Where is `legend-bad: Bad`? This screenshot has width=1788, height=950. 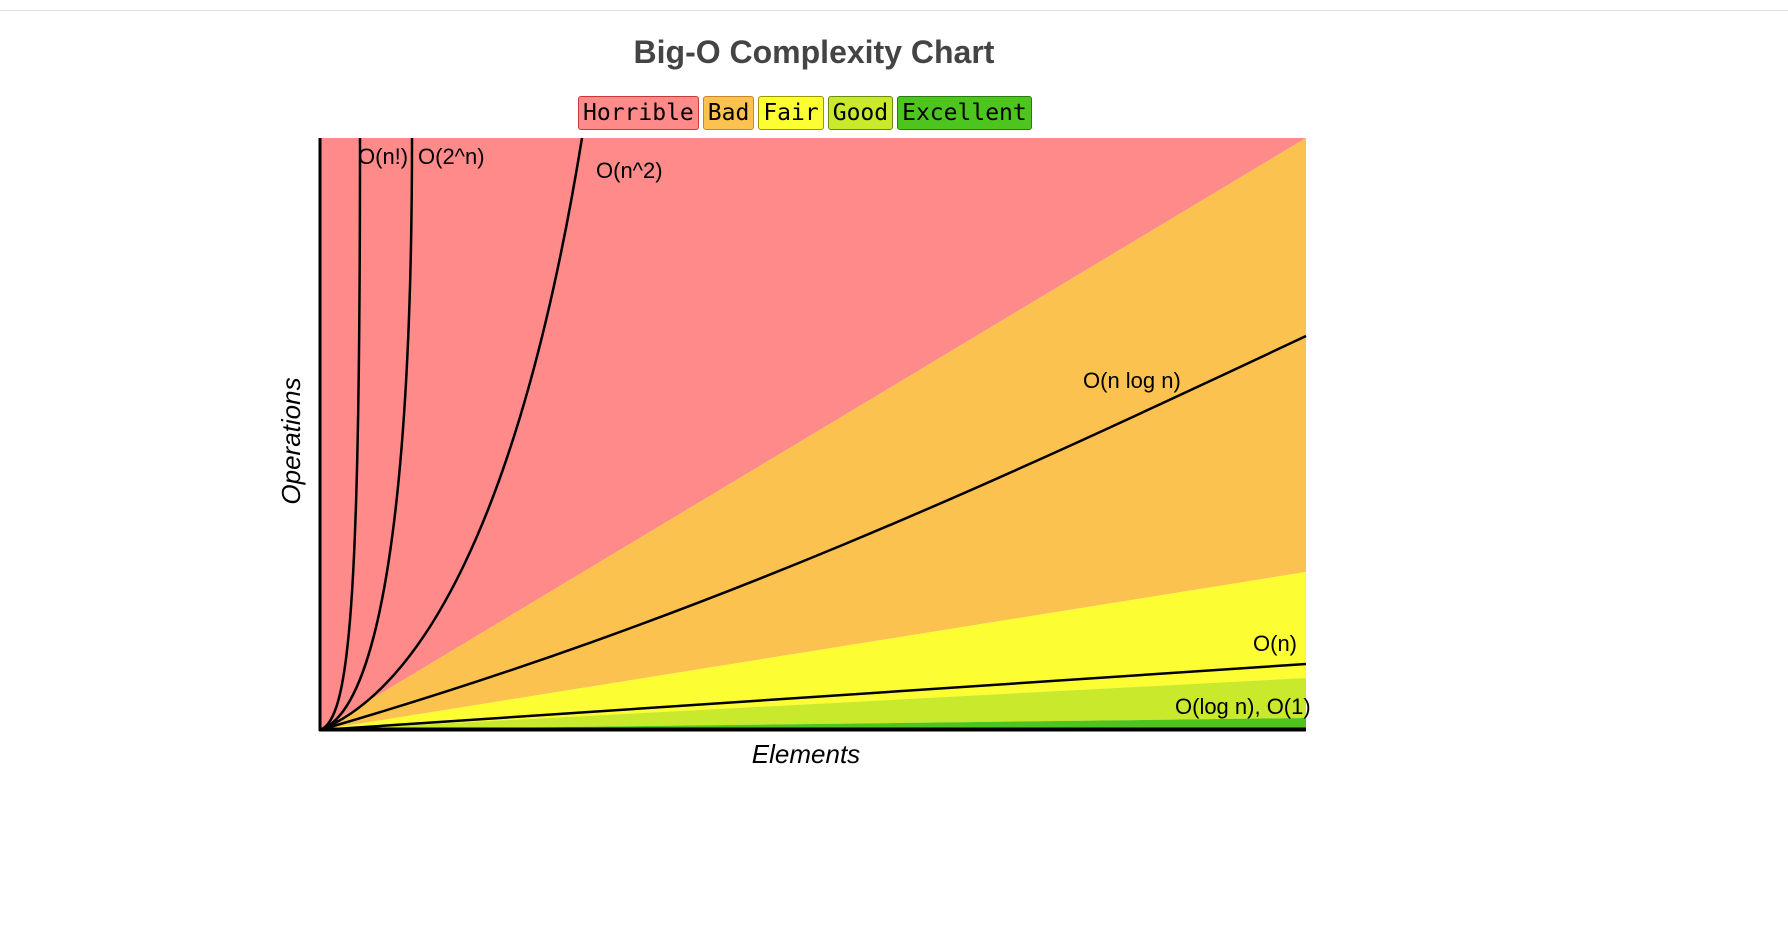 legend-bad: Bad is located at coordinates (728, 113).